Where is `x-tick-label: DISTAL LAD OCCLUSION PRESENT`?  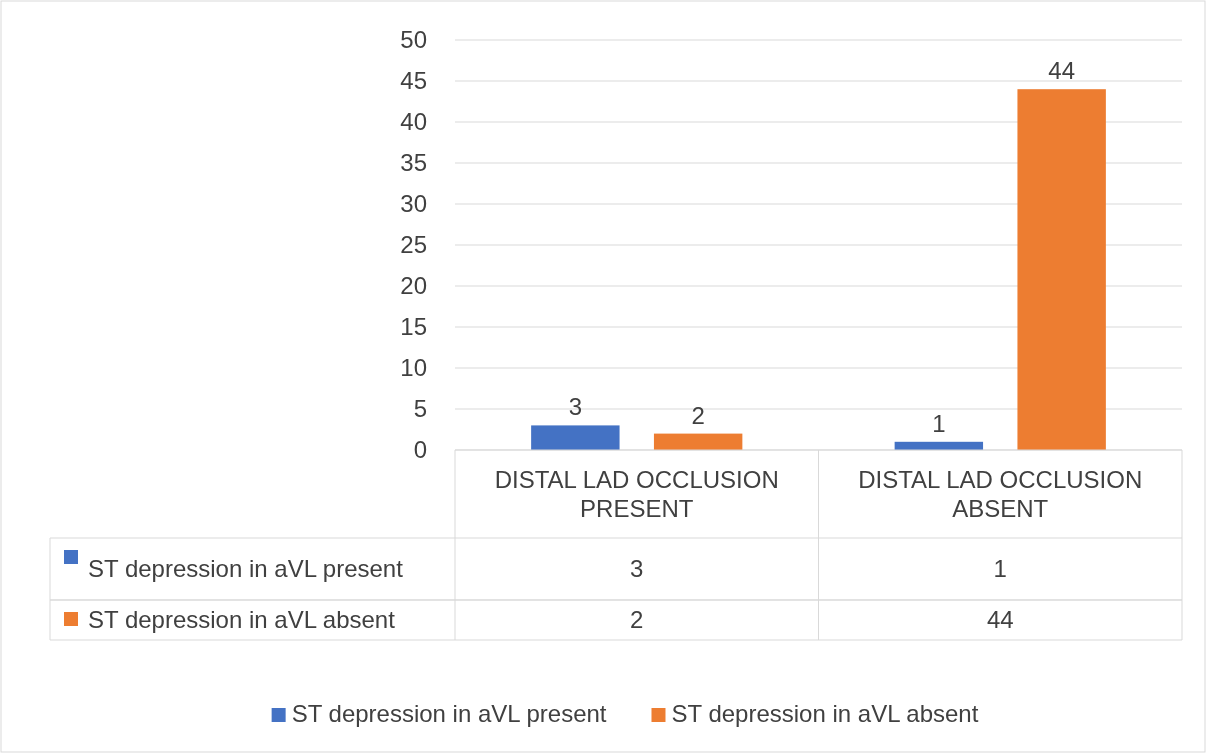
x-tick-label: DISTAL LAD OCCLUSION PRESENT is located at coordinates (636, 494).